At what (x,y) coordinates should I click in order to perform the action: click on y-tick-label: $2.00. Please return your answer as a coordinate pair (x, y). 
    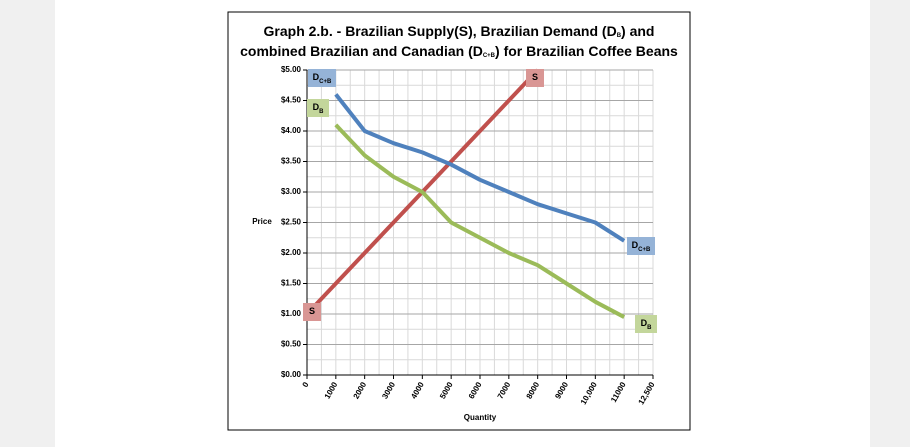
    Looking at the image, I should click on (291, 252).